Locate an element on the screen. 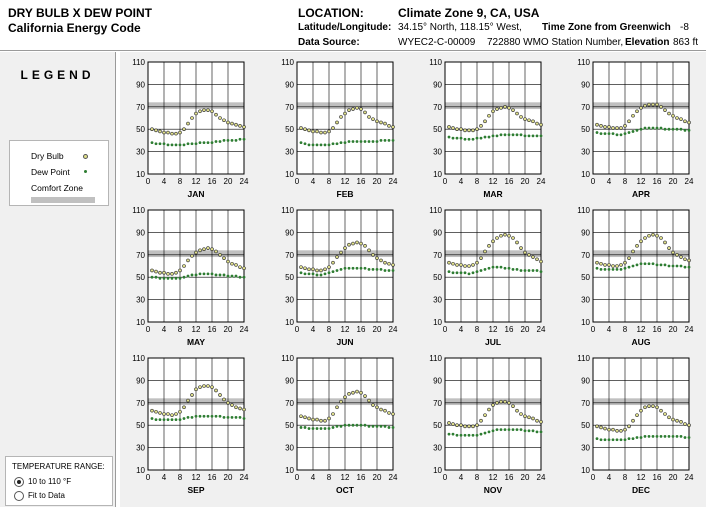 This screenshot has width=706, height=507. y-tick-mar: 30 is located at coordinates (437, 152).